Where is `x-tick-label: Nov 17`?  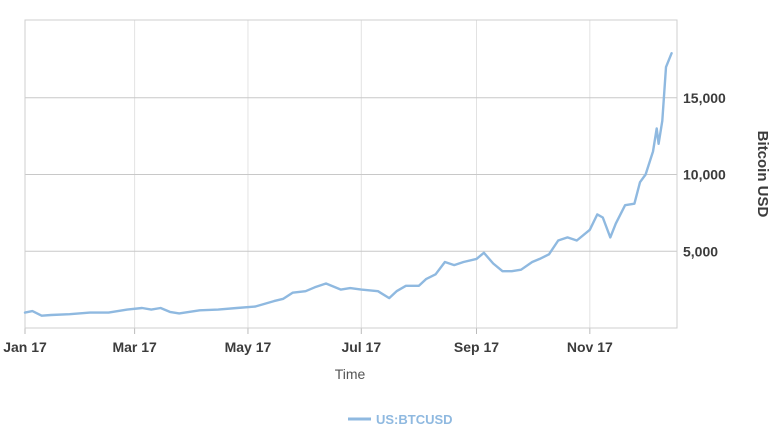
x-tick-label: Nov 17 is located at coordinates (590, 347).